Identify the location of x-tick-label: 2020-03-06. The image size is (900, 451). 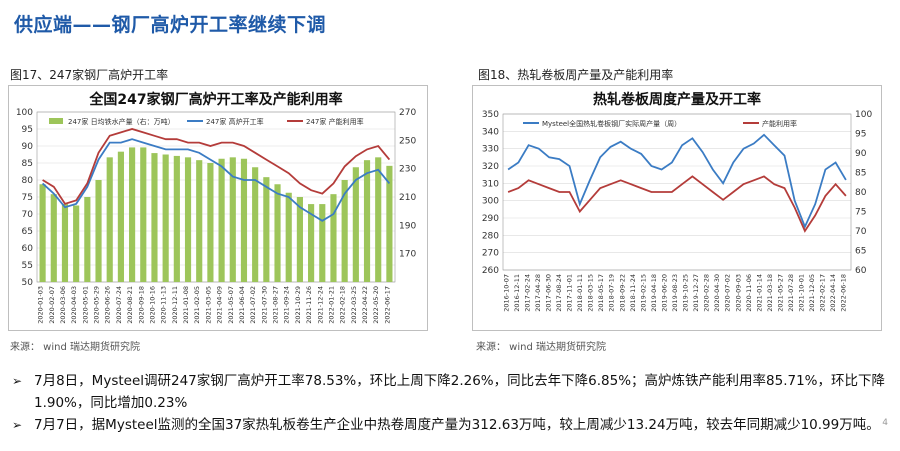
(63, 305).